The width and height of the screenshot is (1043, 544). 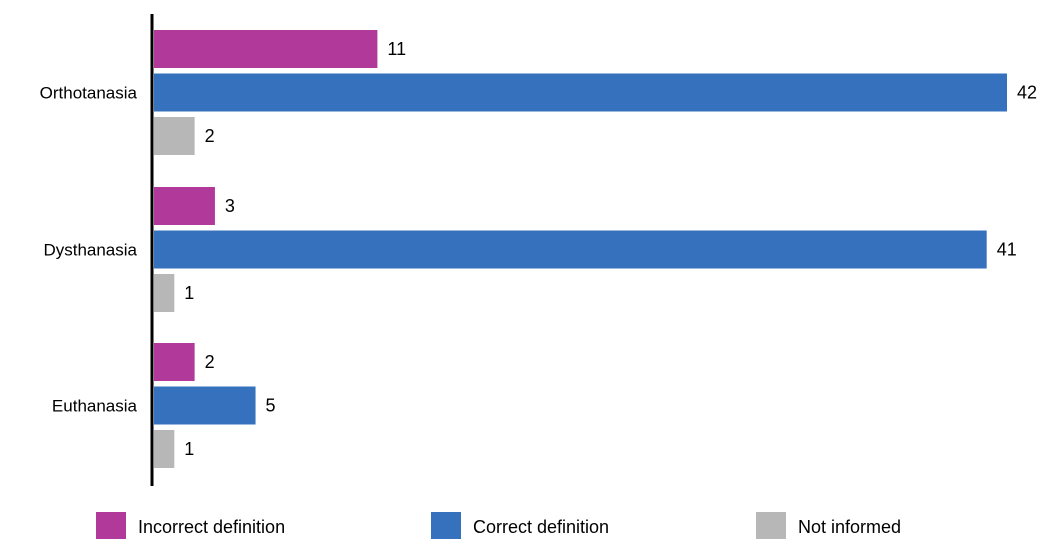 What do you see at coordinates (174, 136) in the screenshot?
I see `bar-orthotanasia-not-informed` at bounding box center [174, 136].